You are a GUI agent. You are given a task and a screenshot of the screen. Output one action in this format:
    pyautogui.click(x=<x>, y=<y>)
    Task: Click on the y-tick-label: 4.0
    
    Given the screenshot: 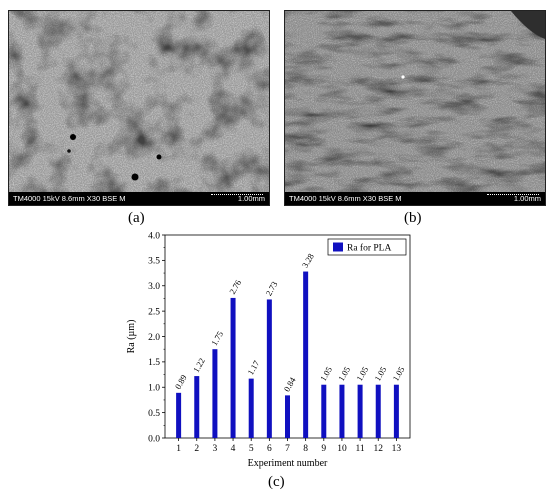 What is the action you would take?
    pyautogui.click(x=154, y=236)
    